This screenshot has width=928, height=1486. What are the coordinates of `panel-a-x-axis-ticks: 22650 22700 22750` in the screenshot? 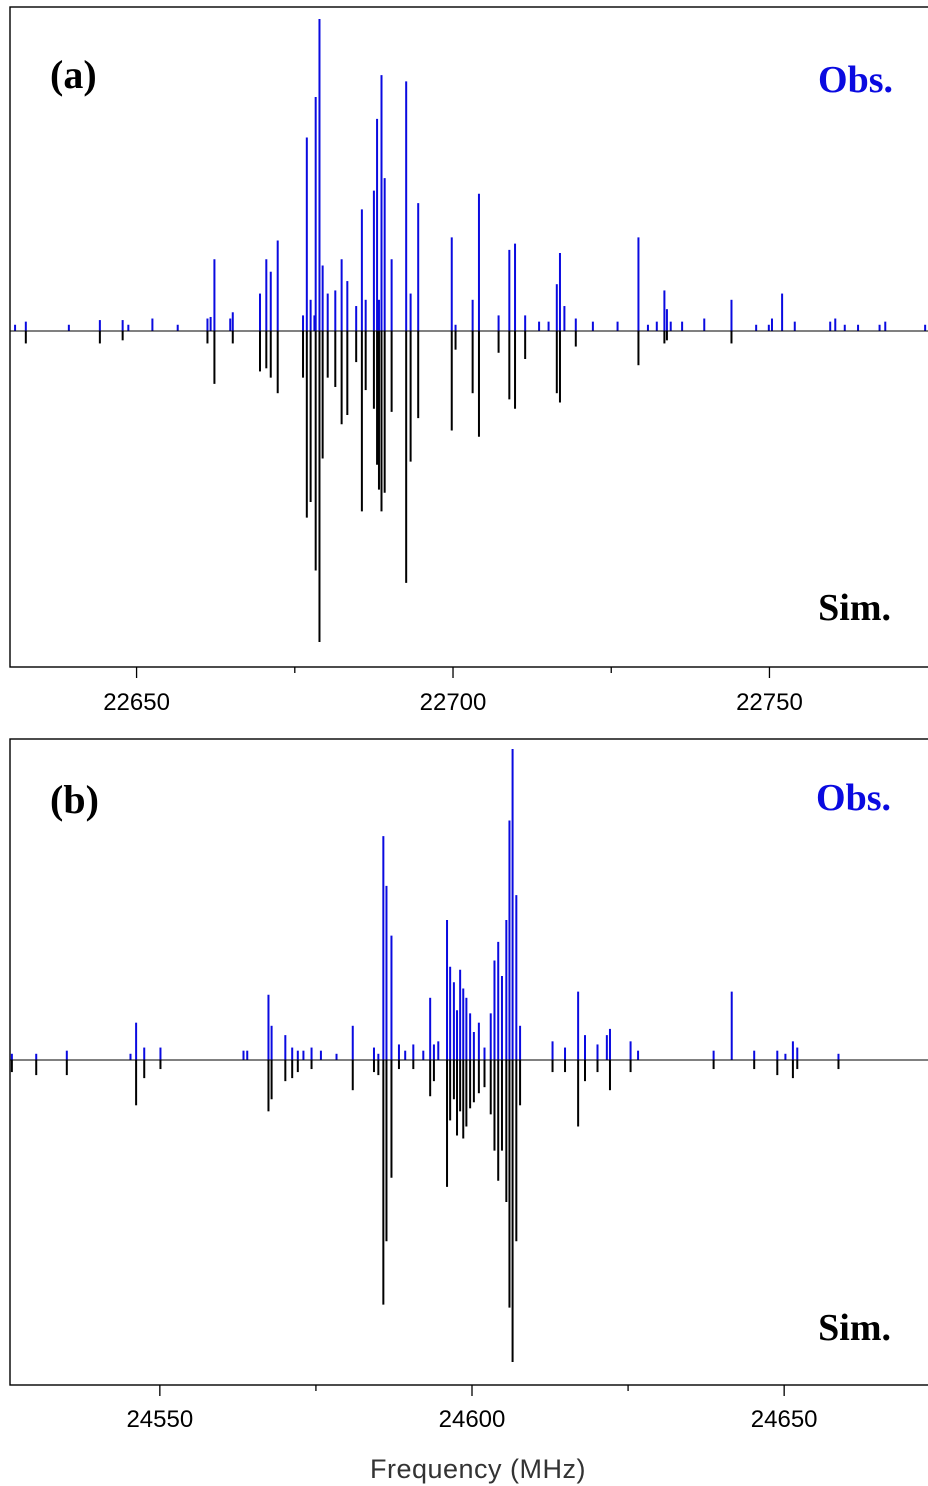 It's located at (453, 691).